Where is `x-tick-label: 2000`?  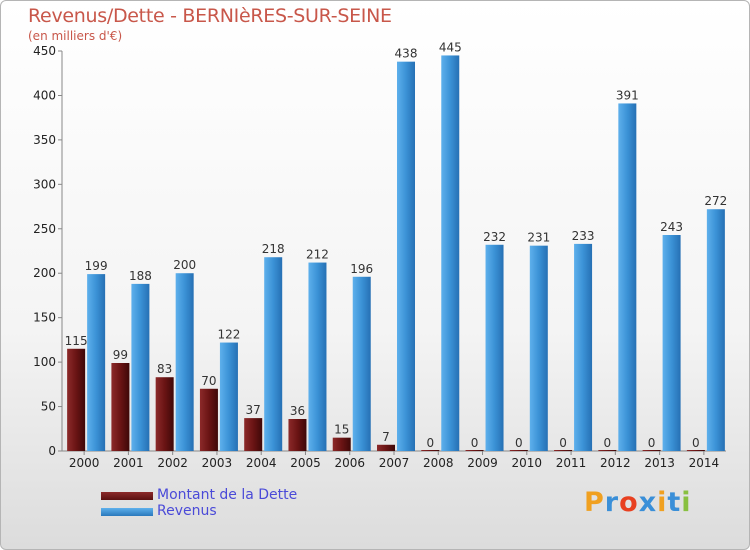 x-tick-label: 2000 is located at coordinates (84, 463).